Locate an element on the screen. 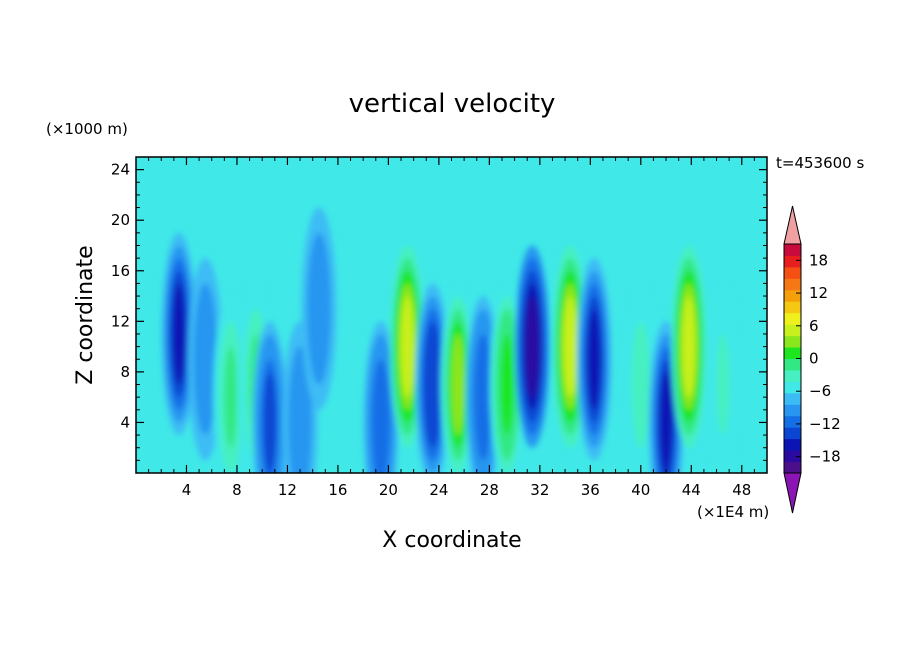 This screenshot has height=654, width=904. y-tick-label: 4 is located at coordinates (125, 422).